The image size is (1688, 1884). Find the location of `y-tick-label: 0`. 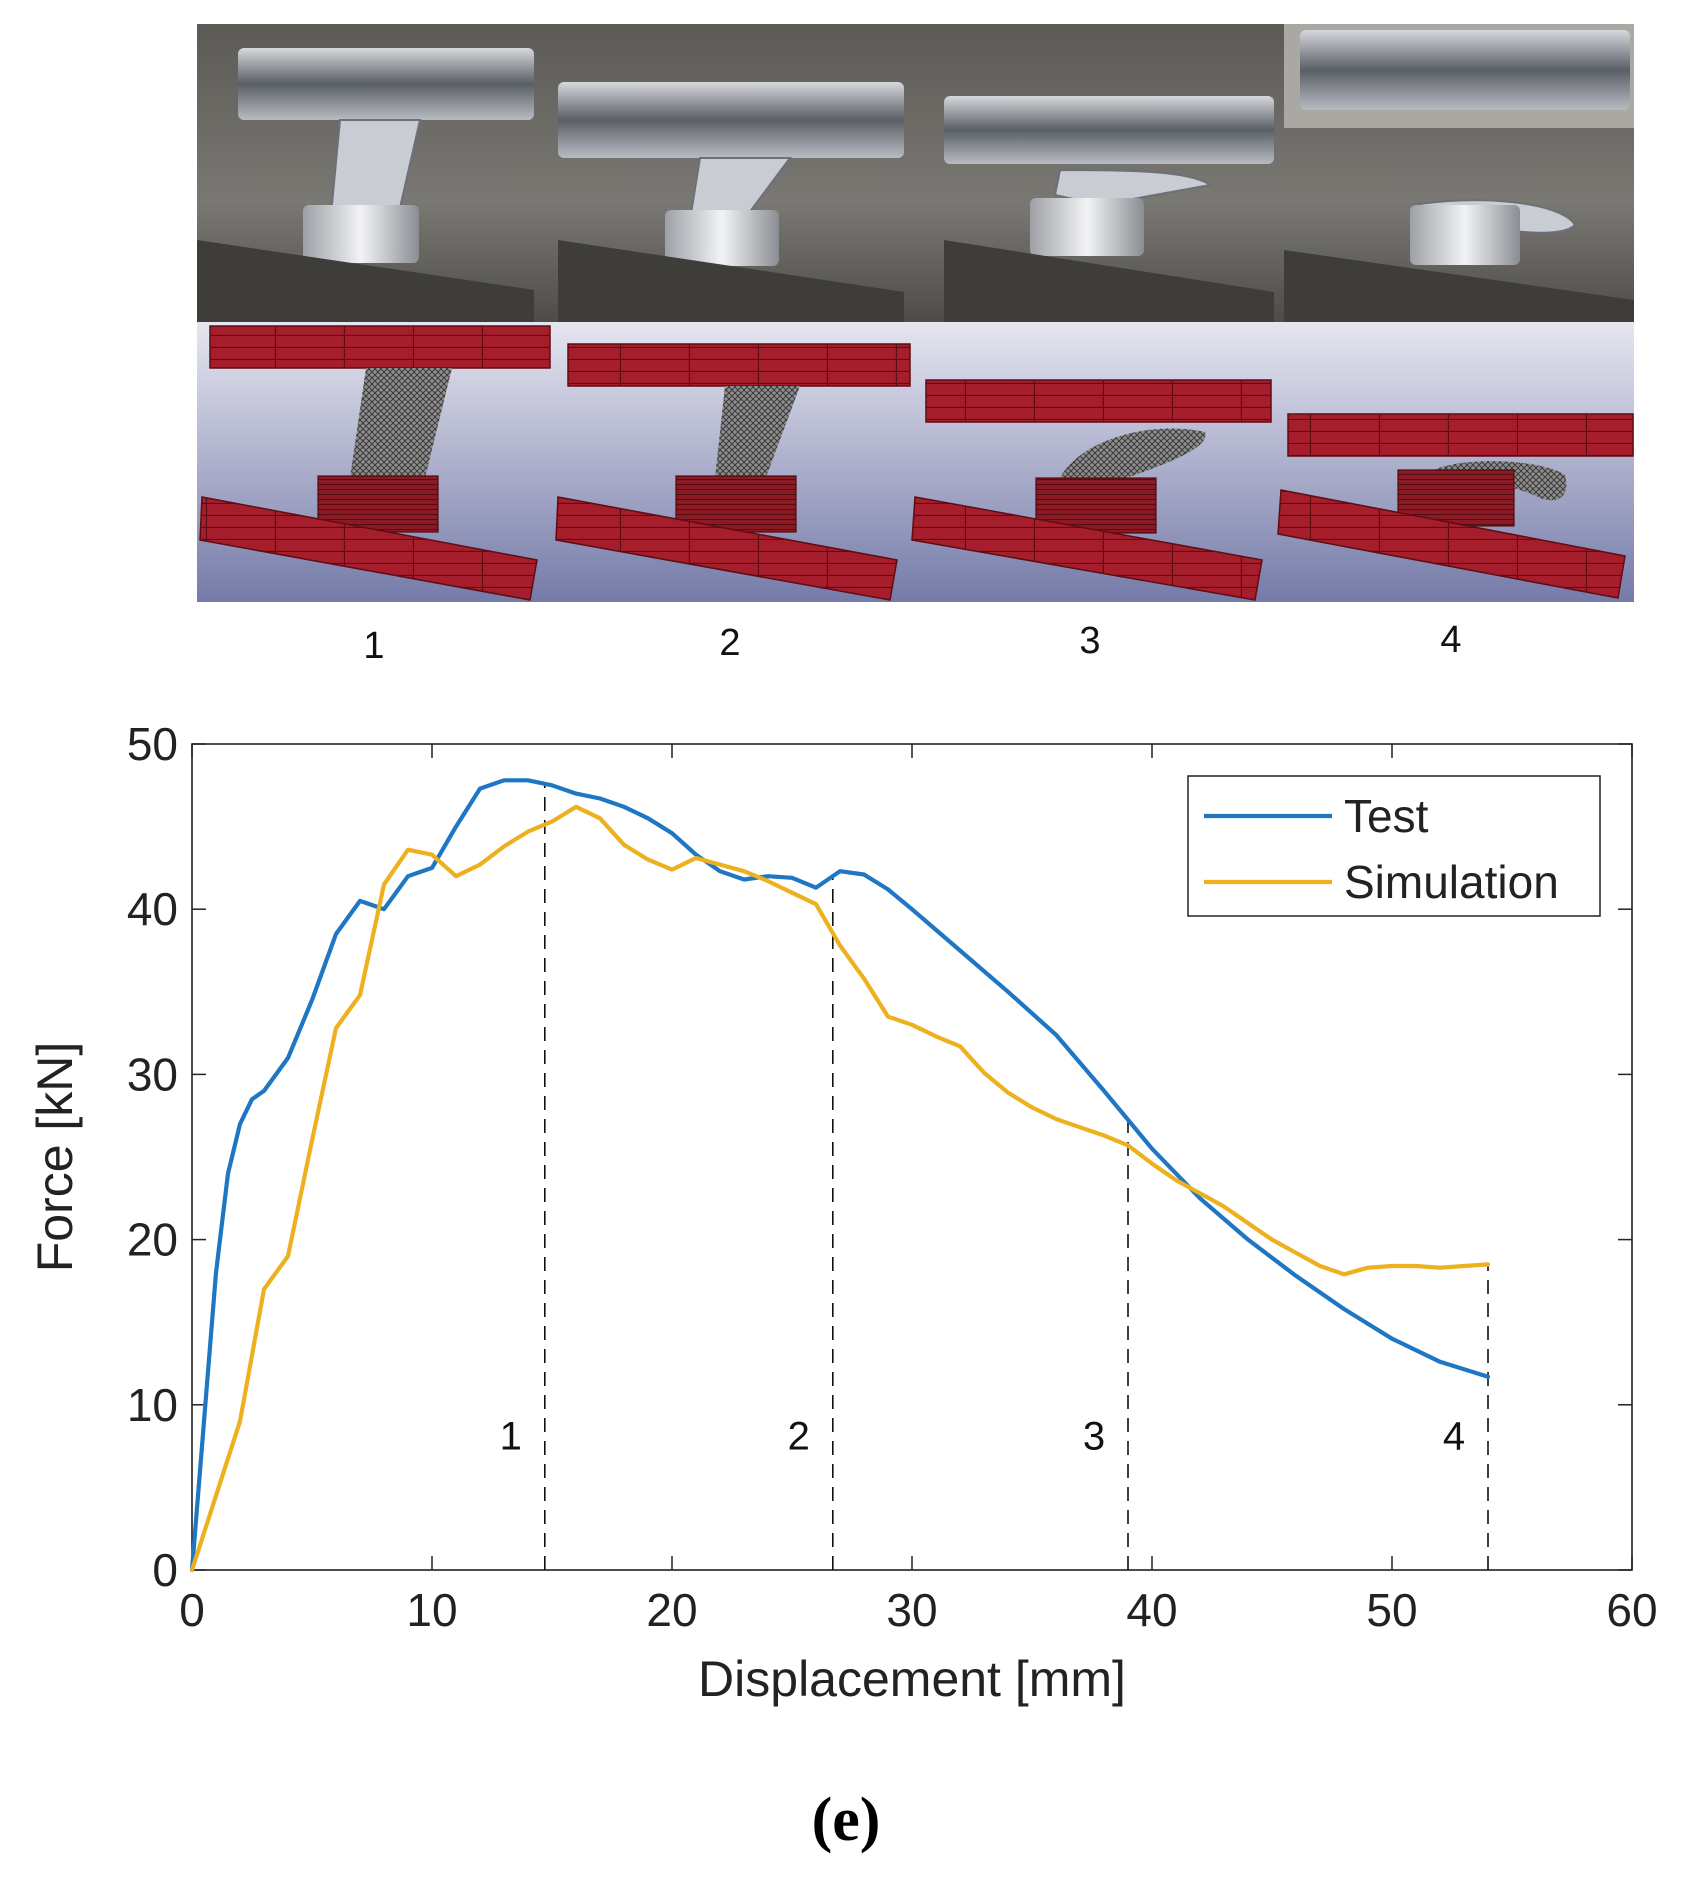

y-tick-label: 0 is located at coordinates (165, 1570).